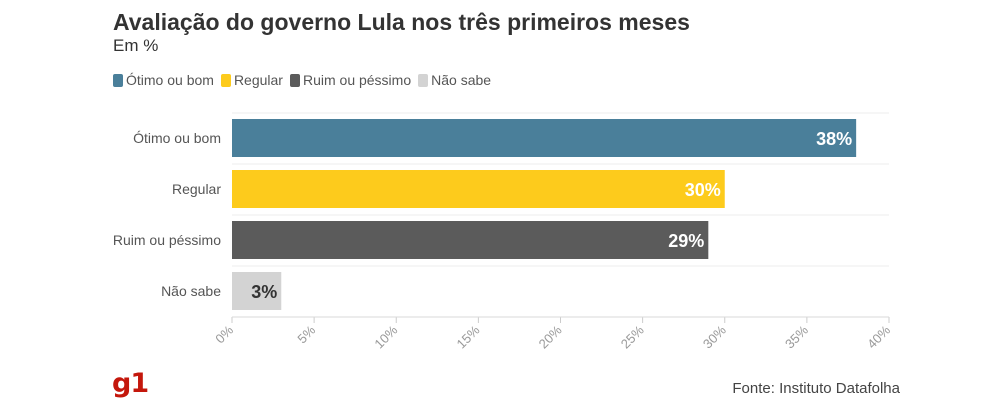  Describe the element at coordinates (136, 45) in the screenshot. I see `chart-subtitle: Em %` at that location.